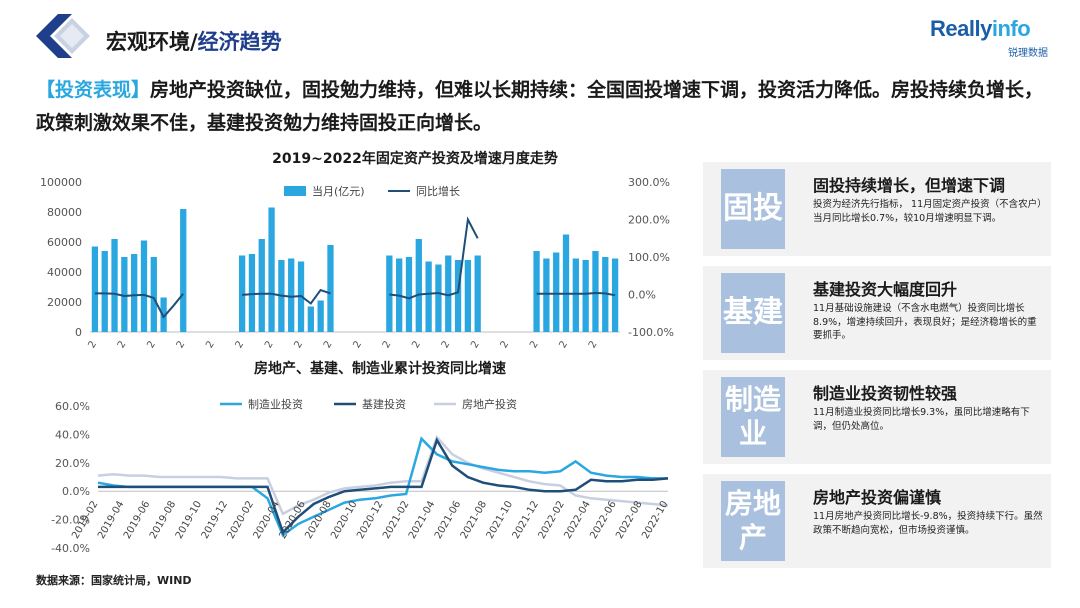 The height and width of the screenshot is (608, 1080). I want to click on headline-tag: 【投资表现】, so click(93, 90).